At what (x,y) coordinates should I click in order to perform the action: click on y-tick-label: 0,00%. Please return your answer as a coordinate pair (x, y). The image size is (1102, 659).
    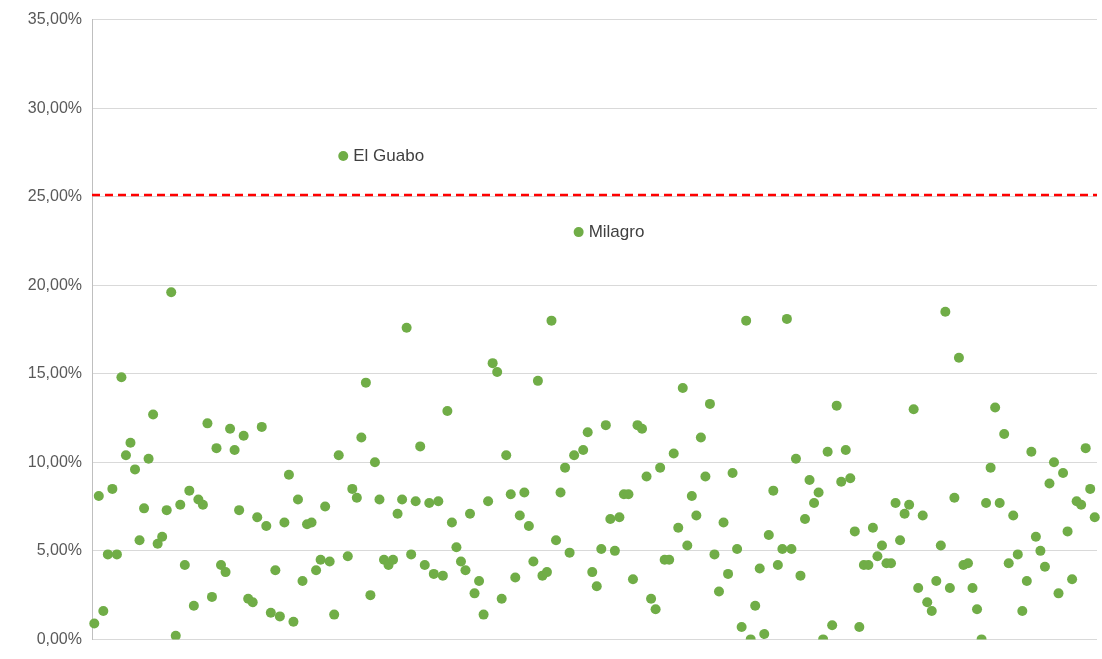
    Looking at the image, I should click on (59, 638).